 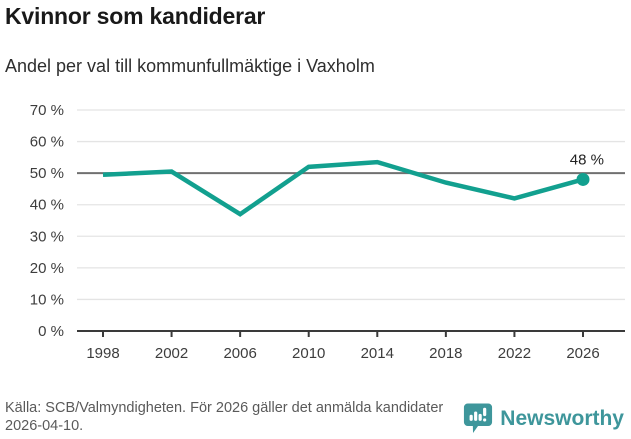 What do you see at coordinates (135, 16) in the screenshot?
I see `page-title: Kvinnor som kandiderar` at bounding box center [135, 16].